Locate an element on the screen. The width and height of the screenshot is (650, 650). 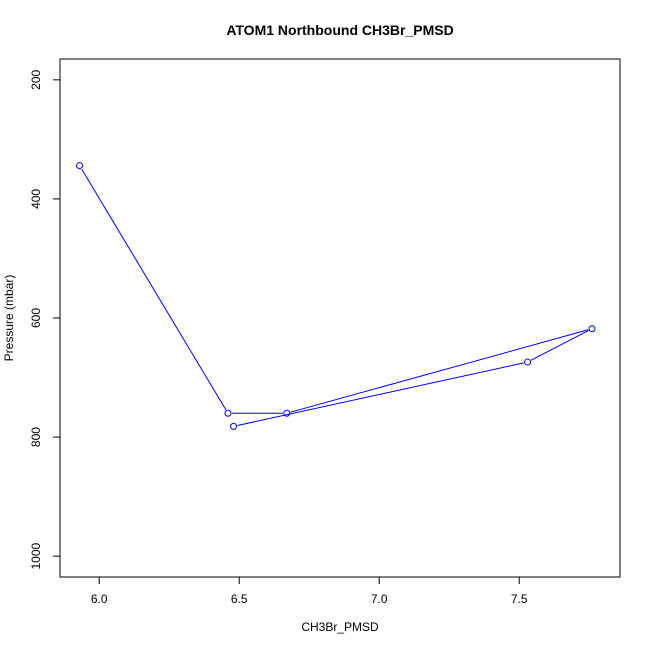
x-tick-label: 6.5 is located at coordinates (239, 599).